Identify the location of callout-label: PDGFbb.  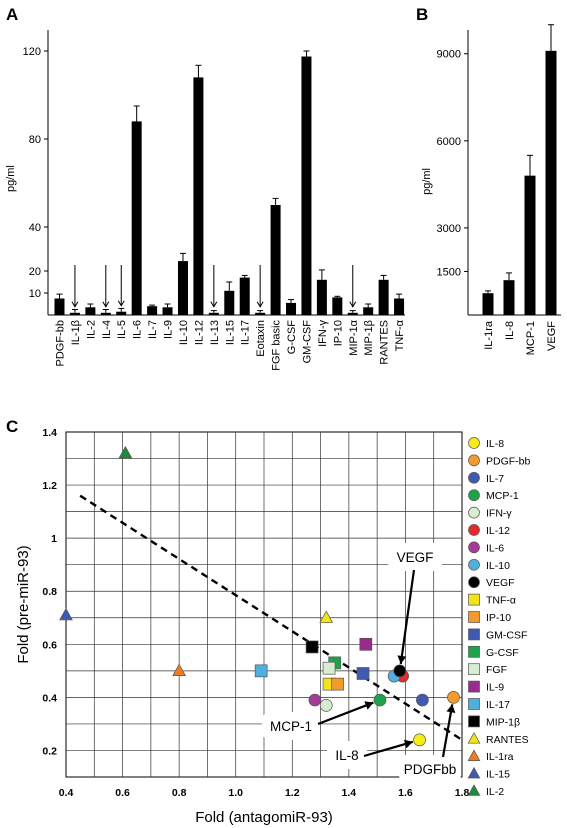
(430, 769).